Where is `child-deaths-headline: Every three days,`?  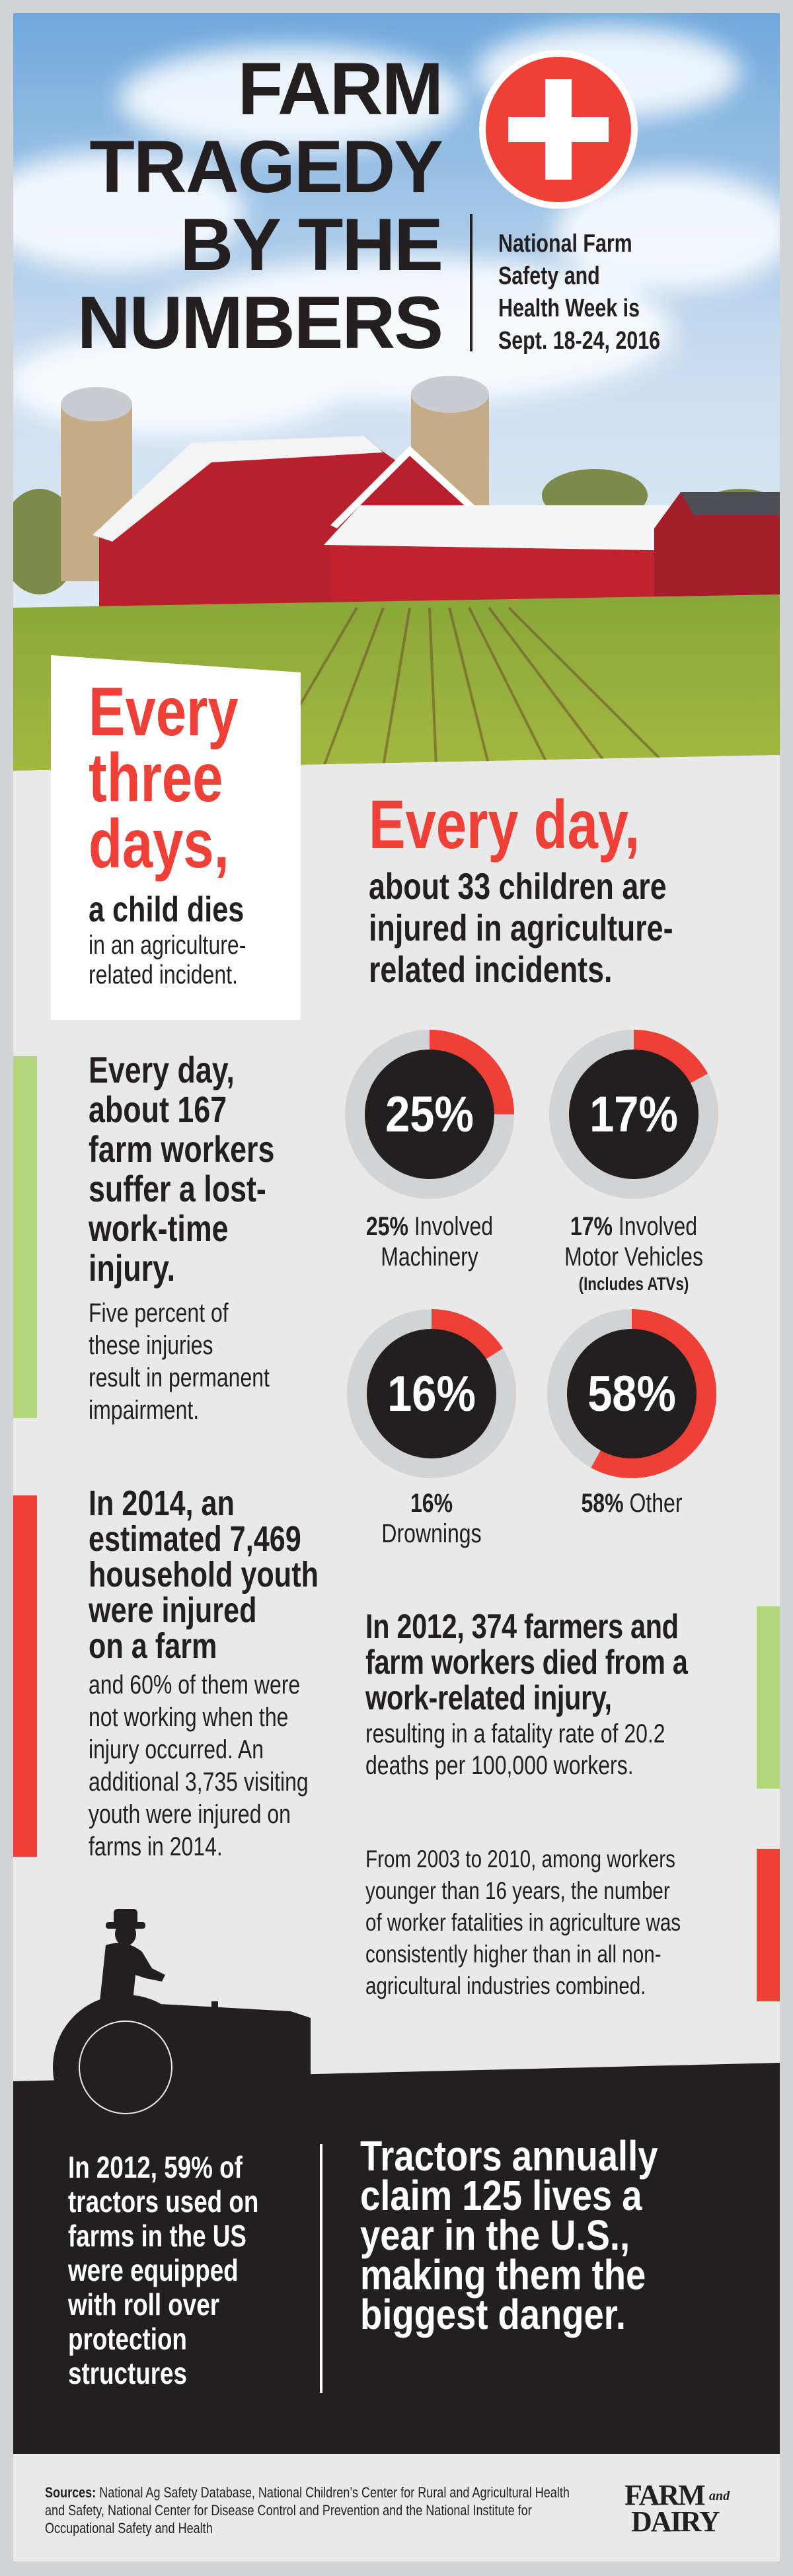 child-deaths-headline: Every three days, is located at coordinates (164, 780).